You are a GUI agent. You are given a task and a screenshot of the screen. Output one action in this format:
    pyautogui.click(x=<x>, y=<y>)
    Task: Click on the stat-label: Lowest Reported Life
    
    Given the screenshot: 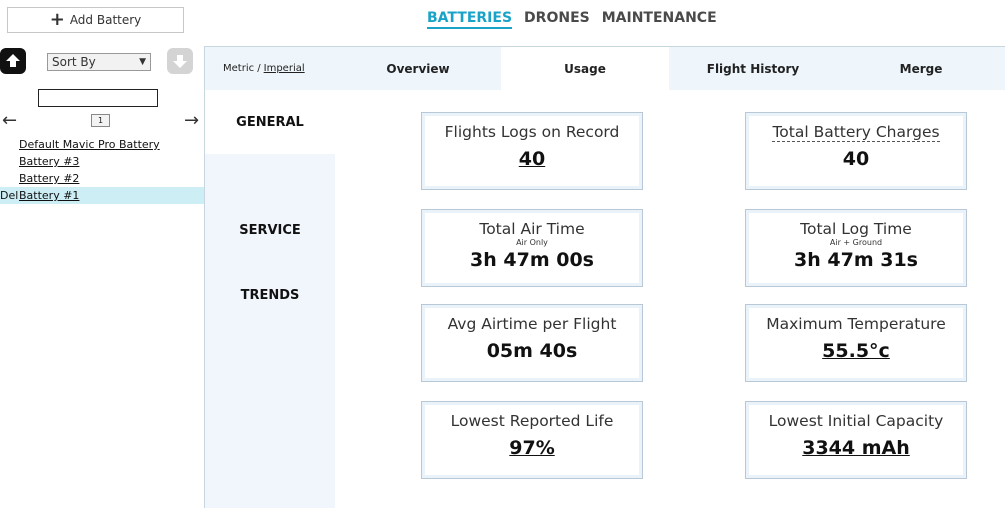 What is the action you would take?
    pyautogui.click(x=532, y=421)
    